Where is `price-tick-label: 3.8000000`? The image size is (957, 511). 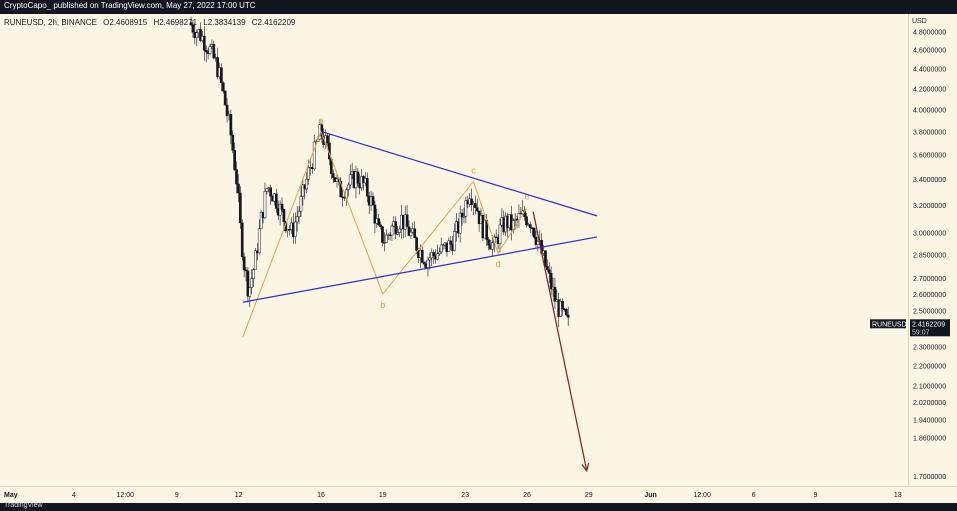
price-tick-label: 3.8000000 is located at coordinates (929, 132).